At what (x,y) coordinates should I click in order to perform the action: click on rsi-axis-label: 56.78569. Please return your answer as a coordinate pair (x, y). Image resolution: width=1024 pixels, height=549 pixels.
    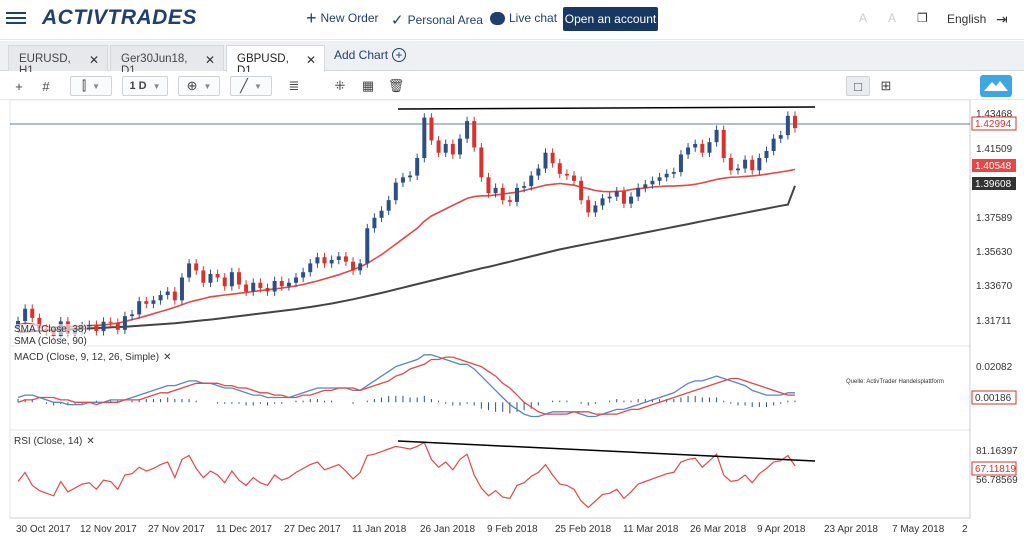
    Looking at the image, I should click on (997, 480).